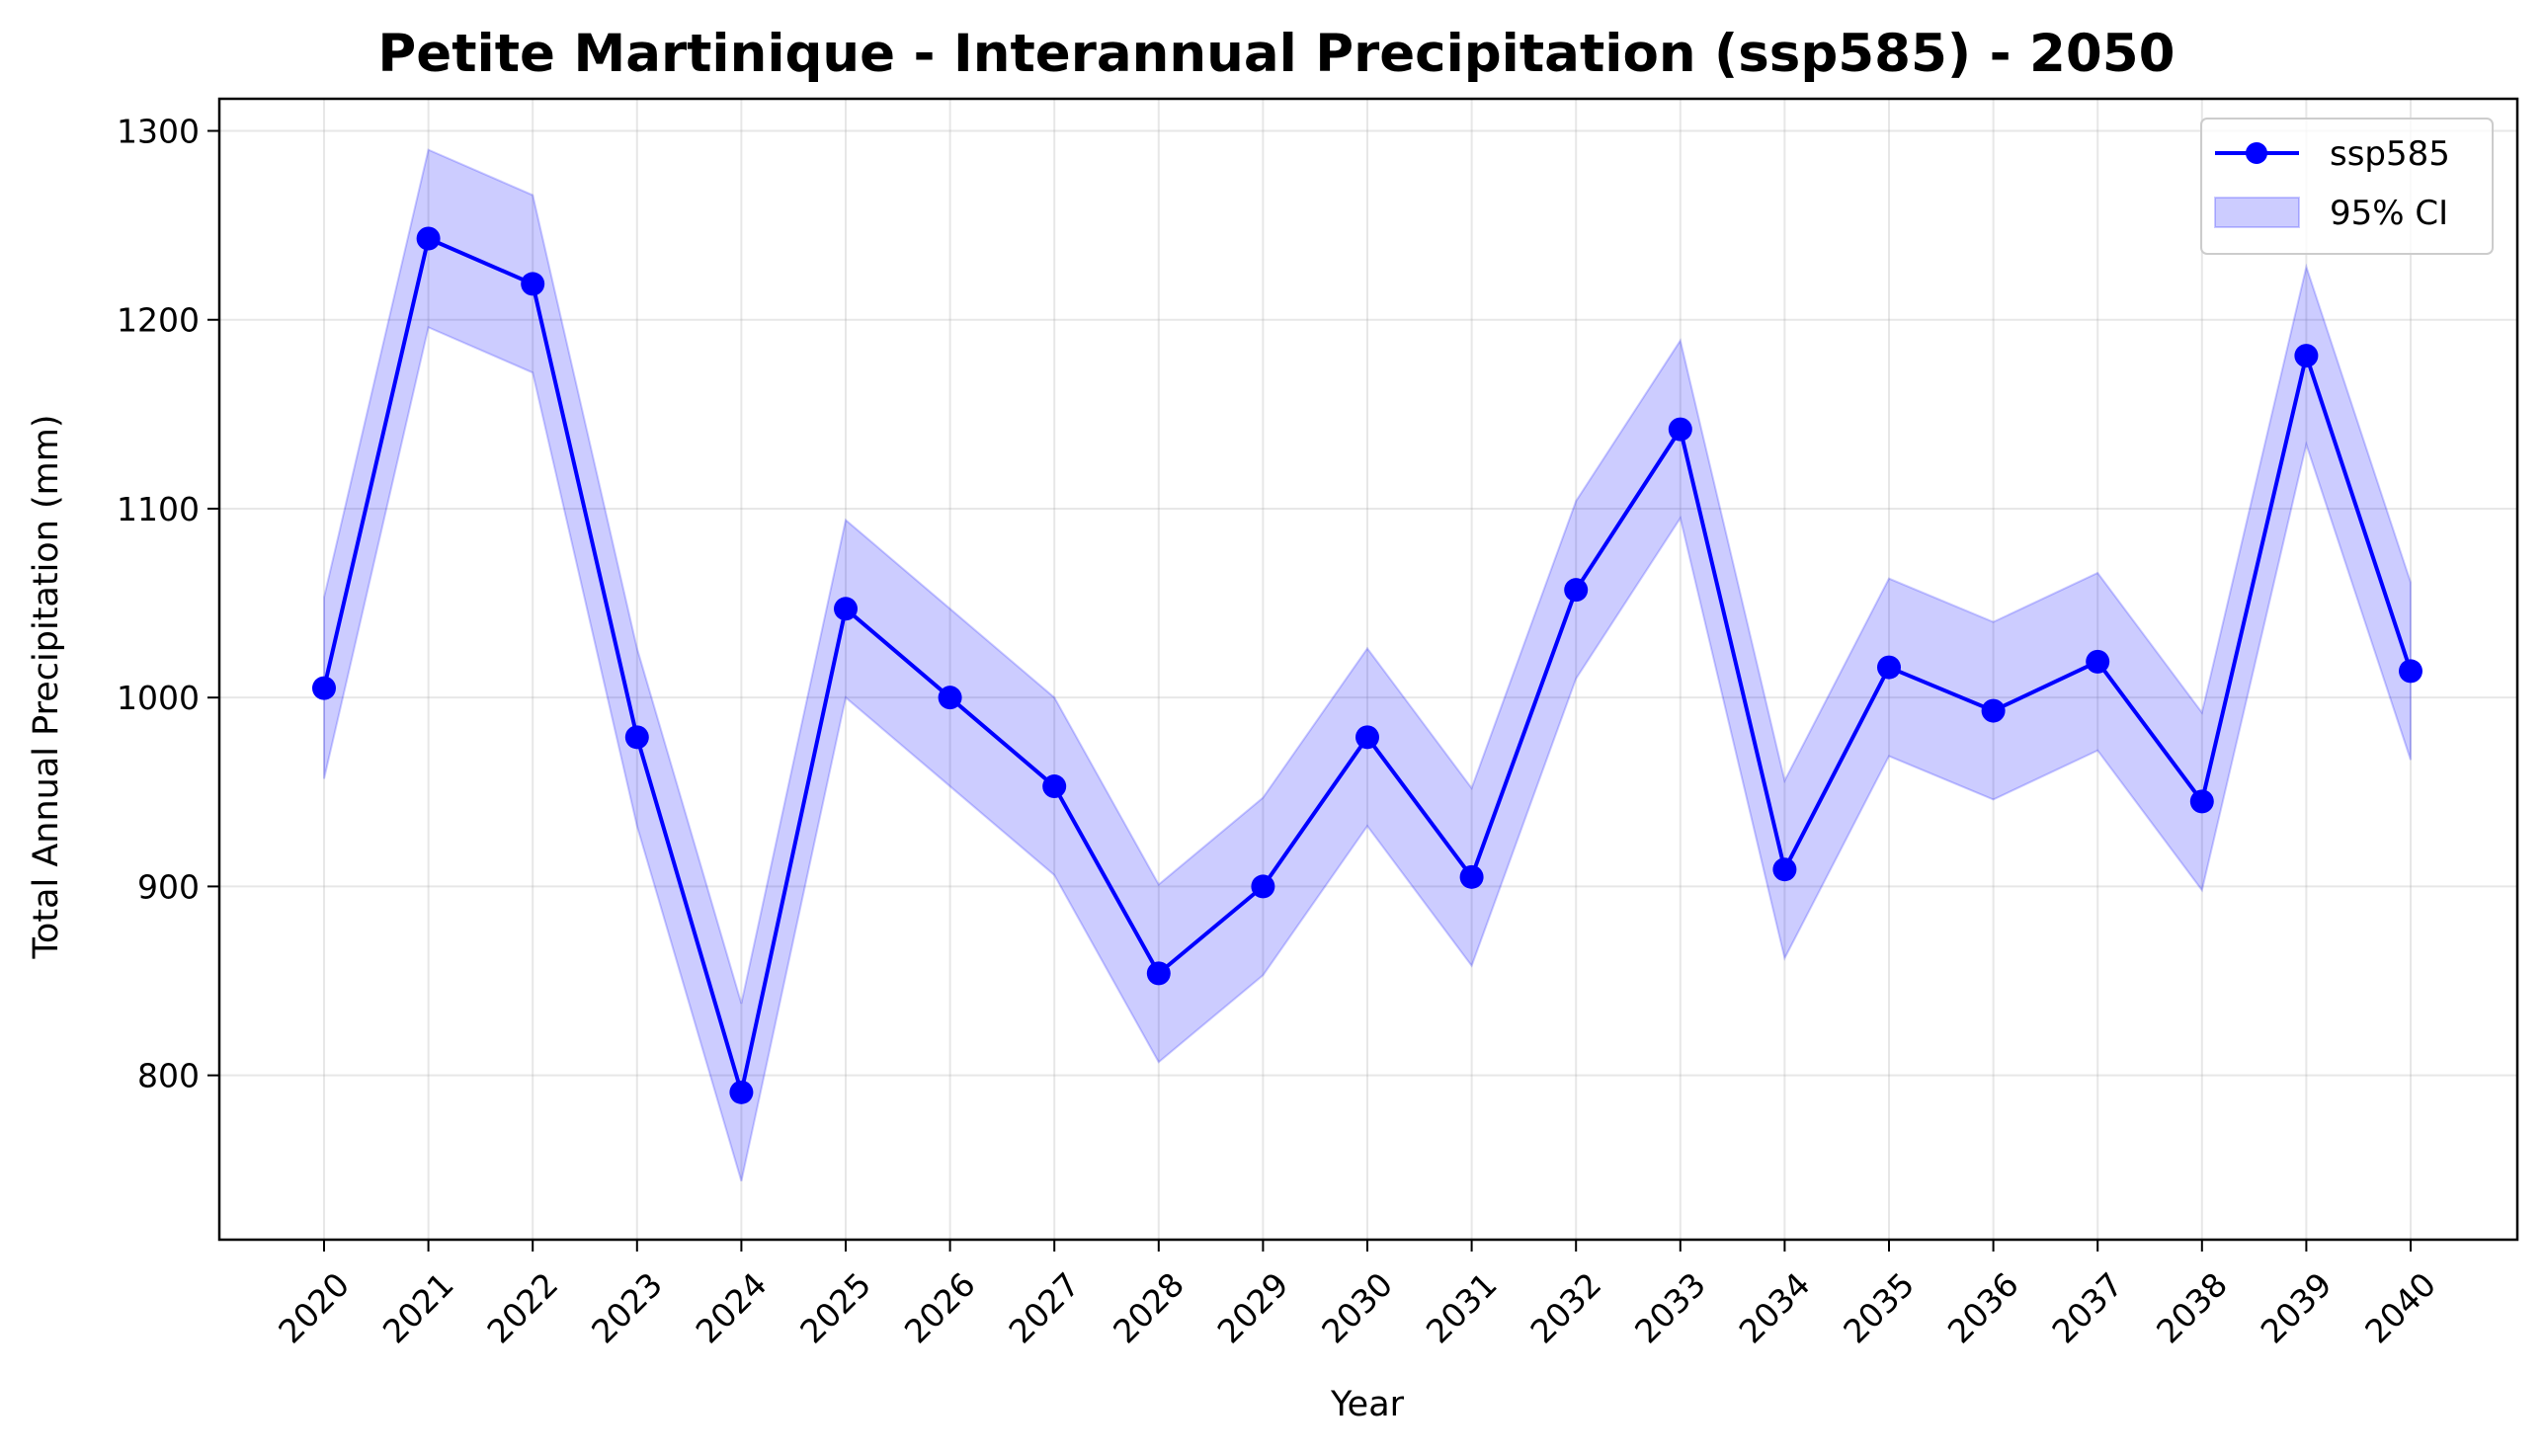  I want to click on x-tick-label: 2034, so click(1775, 1308).